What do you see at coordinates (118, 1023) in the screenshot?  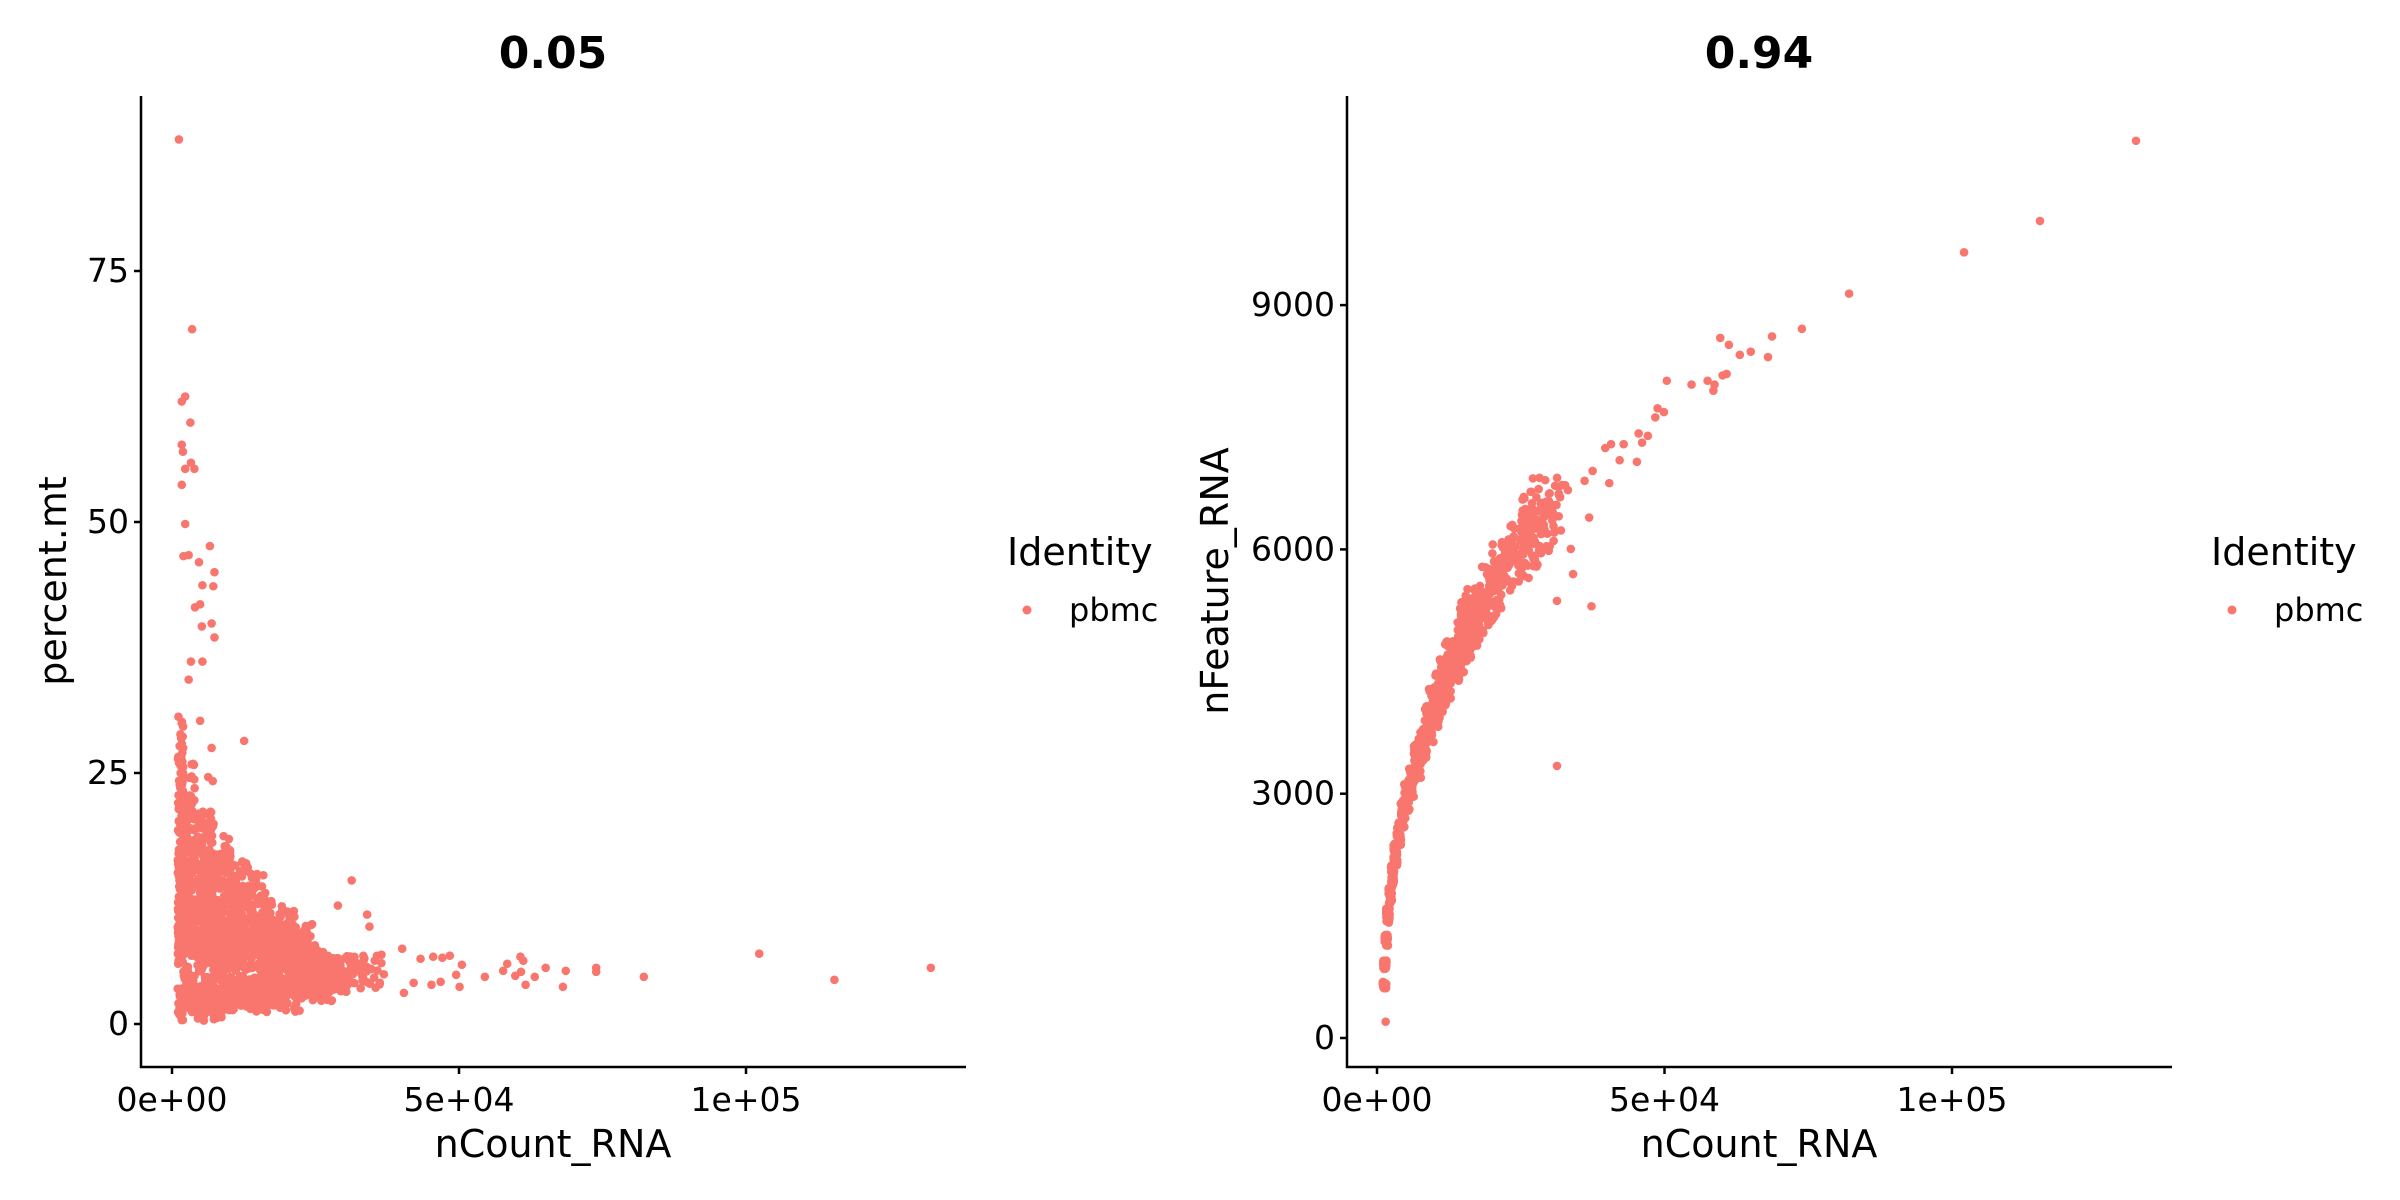 I see `y-tick-label: 0` at bounding box center [118, 1023].